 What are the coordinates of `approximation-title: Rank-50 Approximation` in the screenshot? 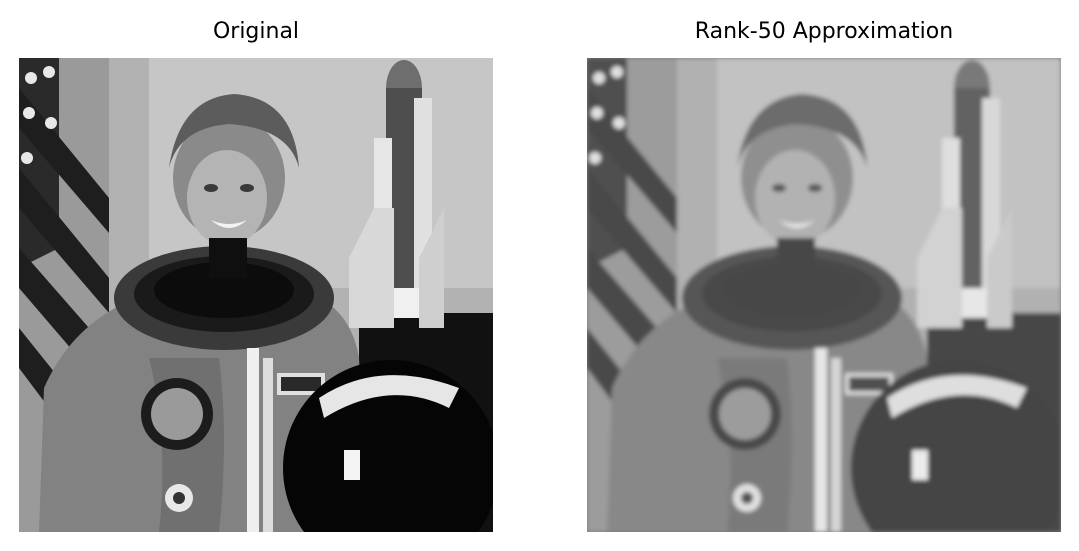 It's located at (824, 31).